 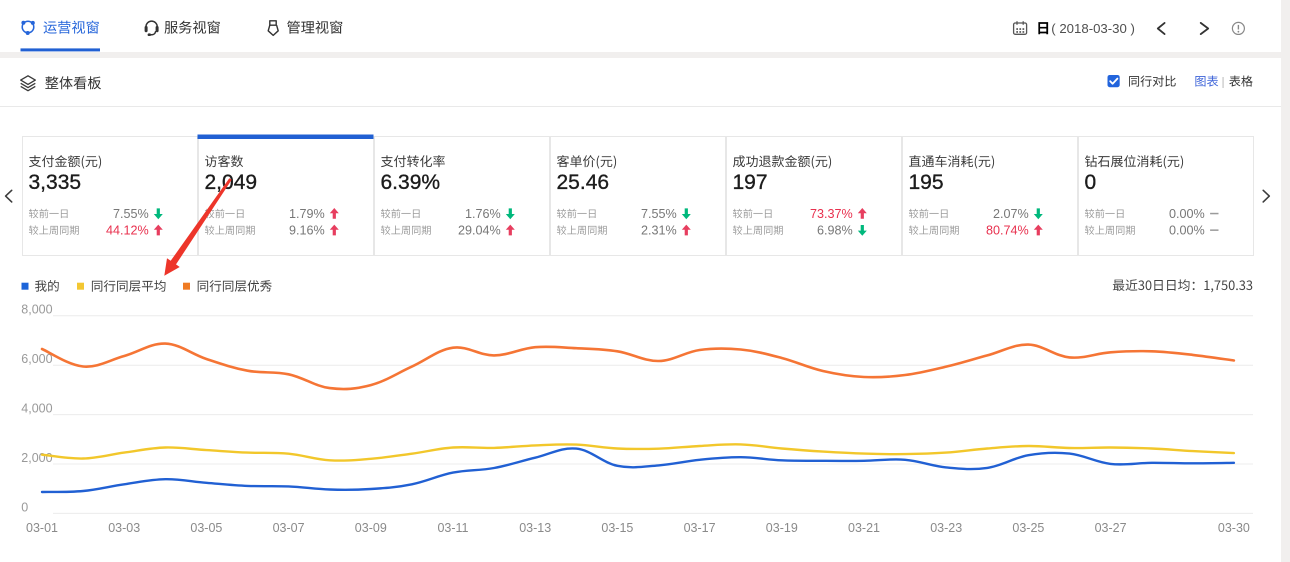 I want to click on svg-text: 2.07%, so click(x=1011, y=214).